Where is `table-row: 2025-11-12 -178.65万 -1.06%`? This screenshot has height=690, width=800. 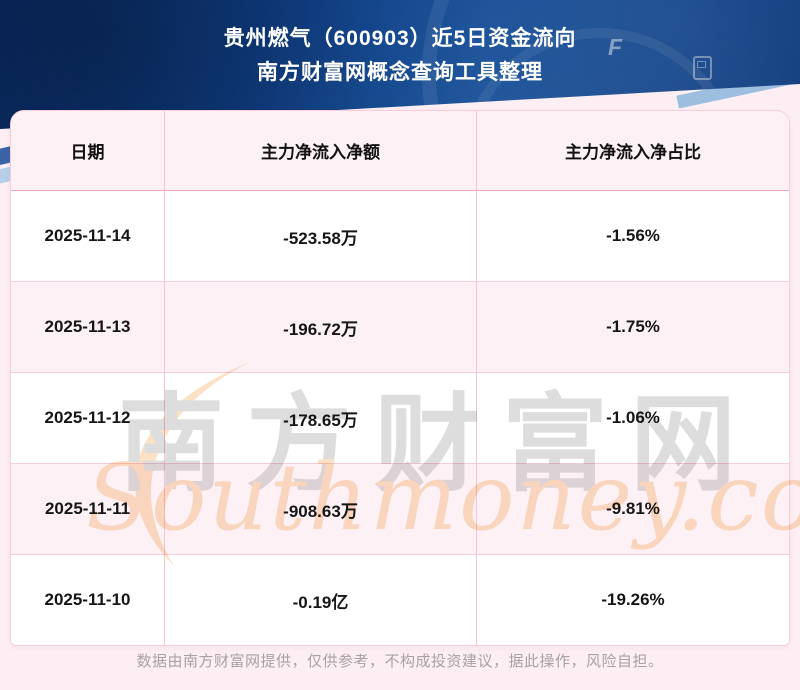 table-row: 2025-11-12 -178.65万 -1.06% is located at coordinates (400, 418).